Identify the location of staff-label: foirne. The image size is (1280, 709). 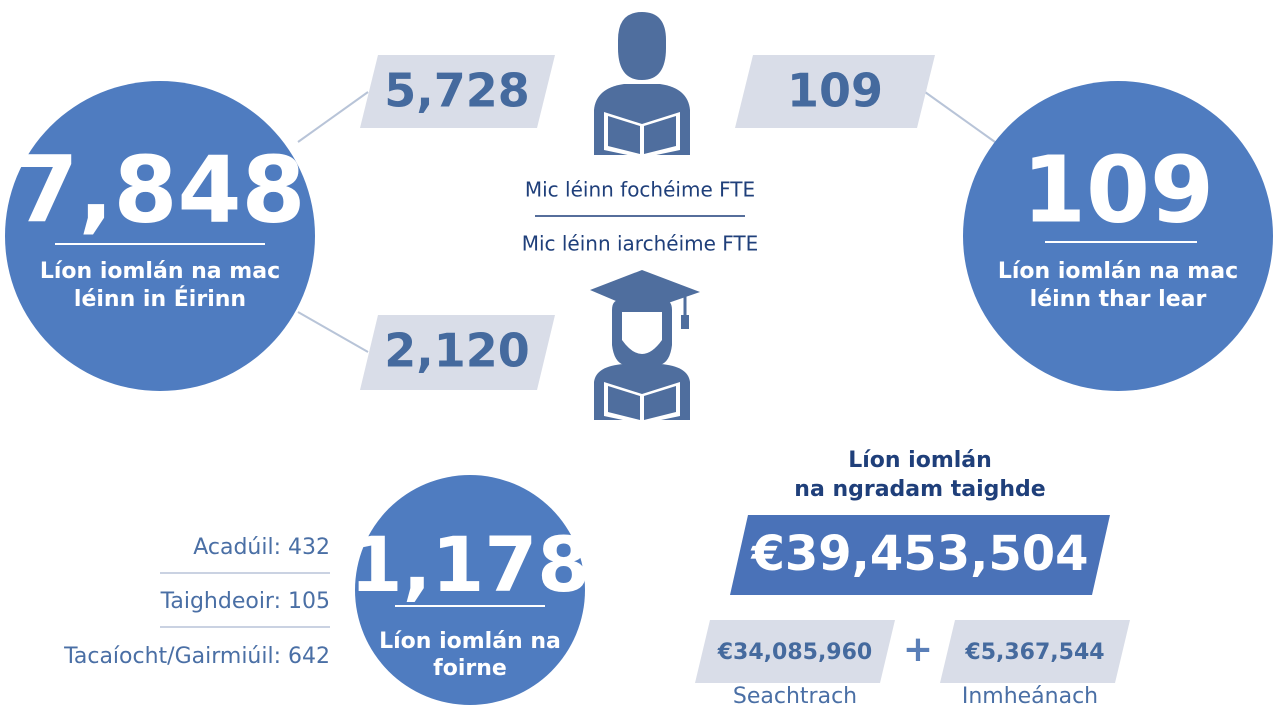
(470, 668).